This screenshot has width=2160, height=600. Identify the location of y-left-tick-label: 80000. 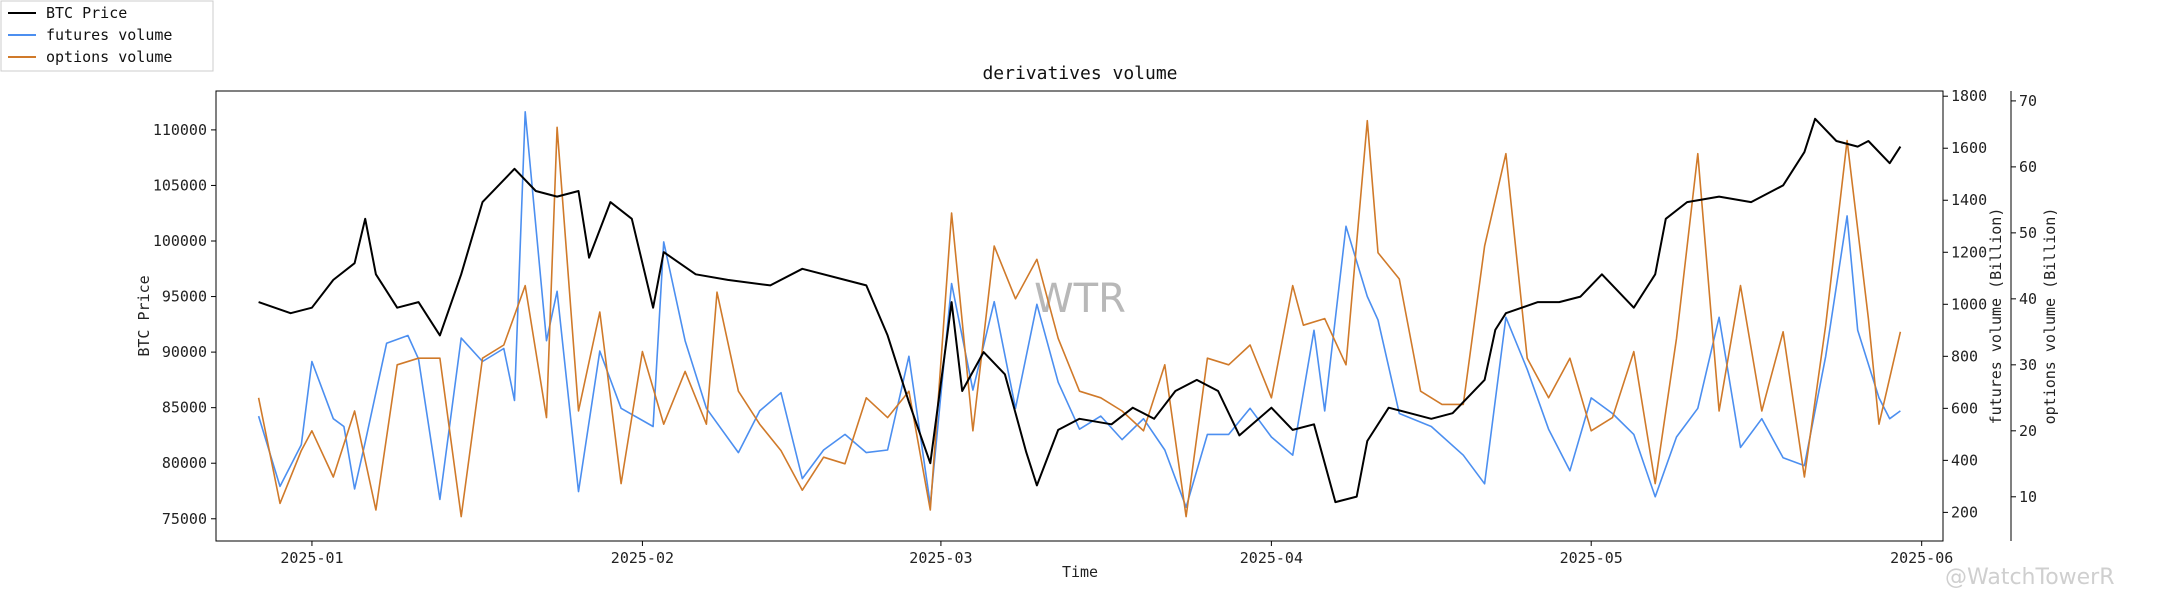
(184, 463).